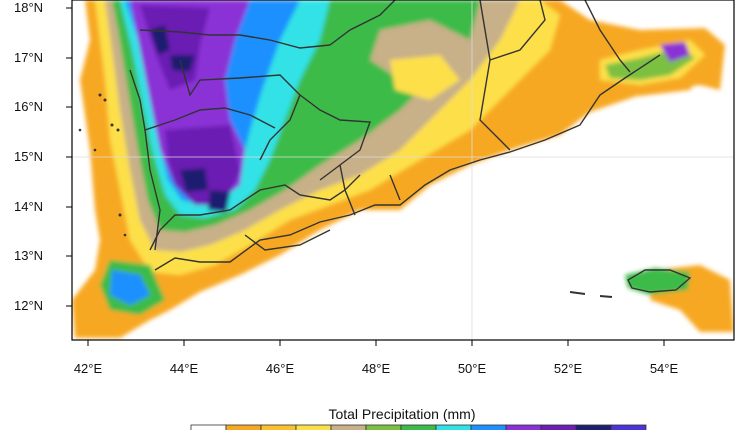  I want to click on lon-label: 52°E, so click(568, 368).